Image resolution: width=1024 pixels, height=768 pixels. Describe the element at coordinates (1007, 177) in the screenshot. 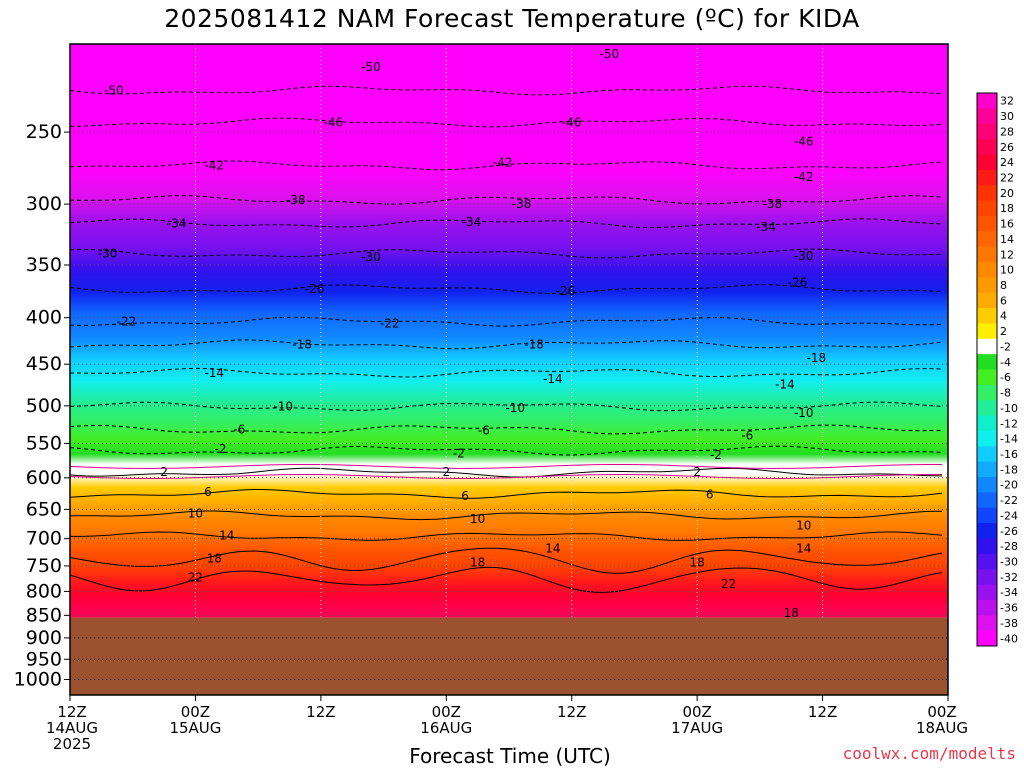

I see `colorbar-label: 22` at that location.